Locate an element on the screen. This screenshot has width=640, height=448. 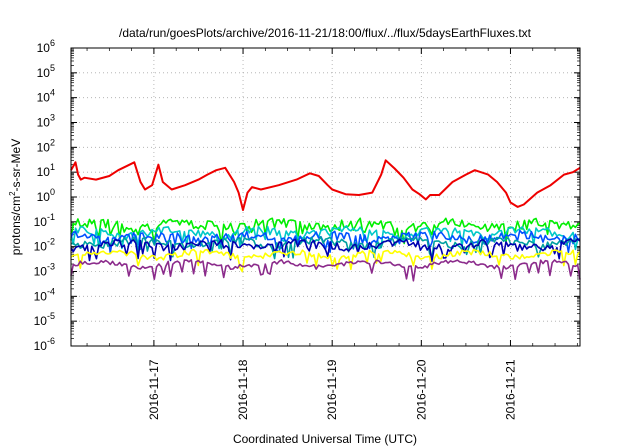
y-tick-label: 10⁻³ is located at coordinates (44, 270).